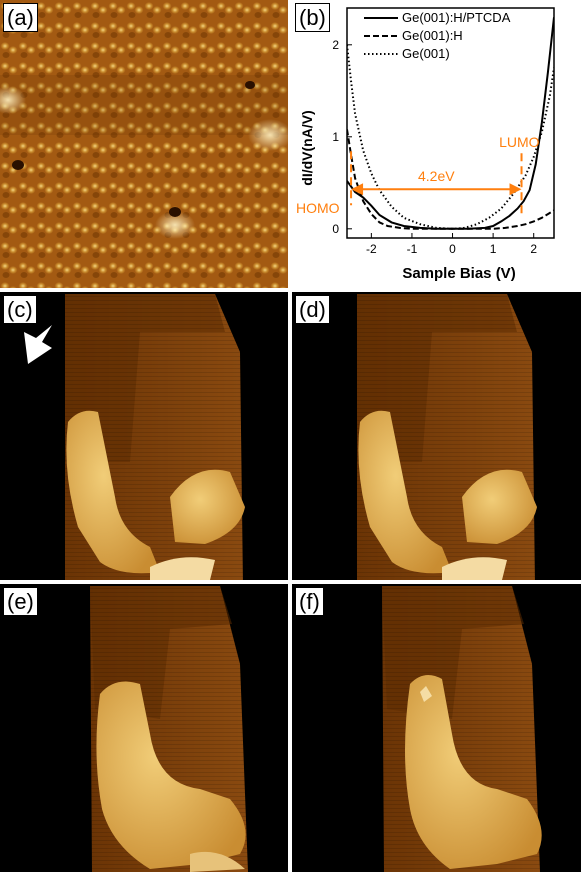 The image size is (581, 872). I want to click on legend-label-0: Ge(001):H/PTCDA, so click(456, 17).